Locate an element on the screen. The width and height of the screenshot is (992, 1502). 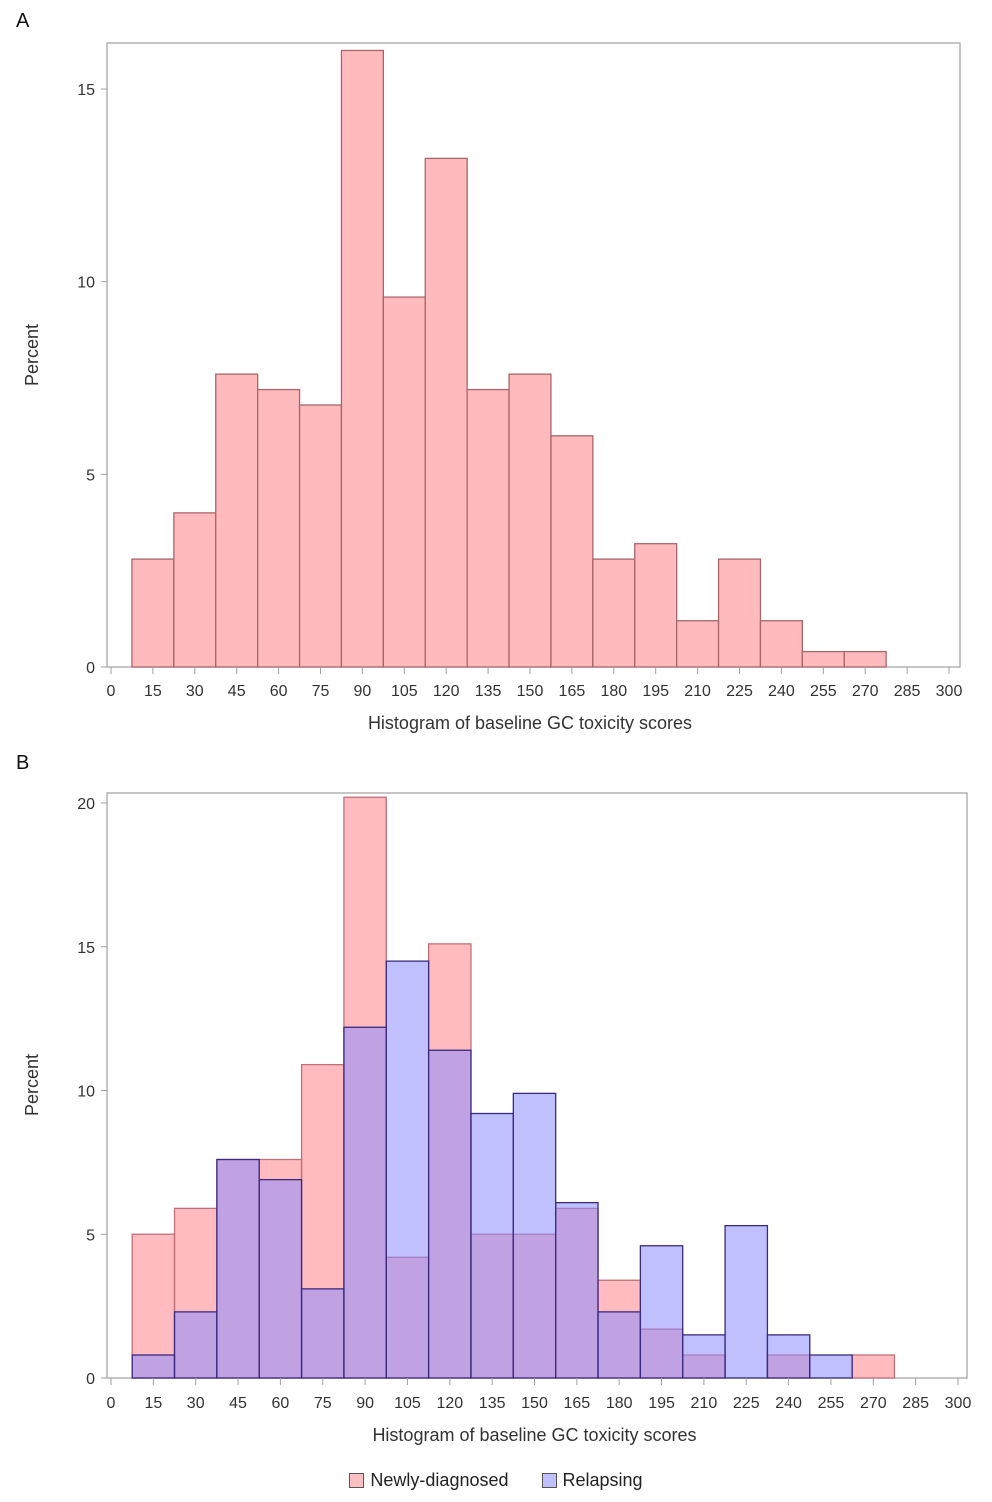
legend-item-newly-diagnosed: Newly-diagnosed is located at coordinates (429, 1480).